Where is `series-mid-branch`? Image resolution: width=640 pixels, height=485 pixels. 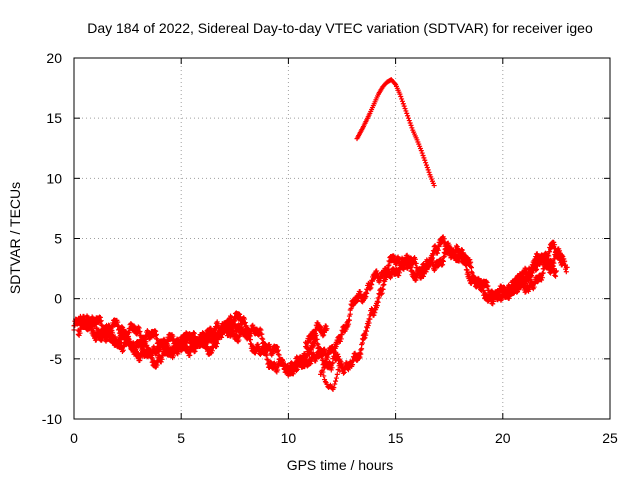 series-mid-branch is located at coordinates (316, 335).